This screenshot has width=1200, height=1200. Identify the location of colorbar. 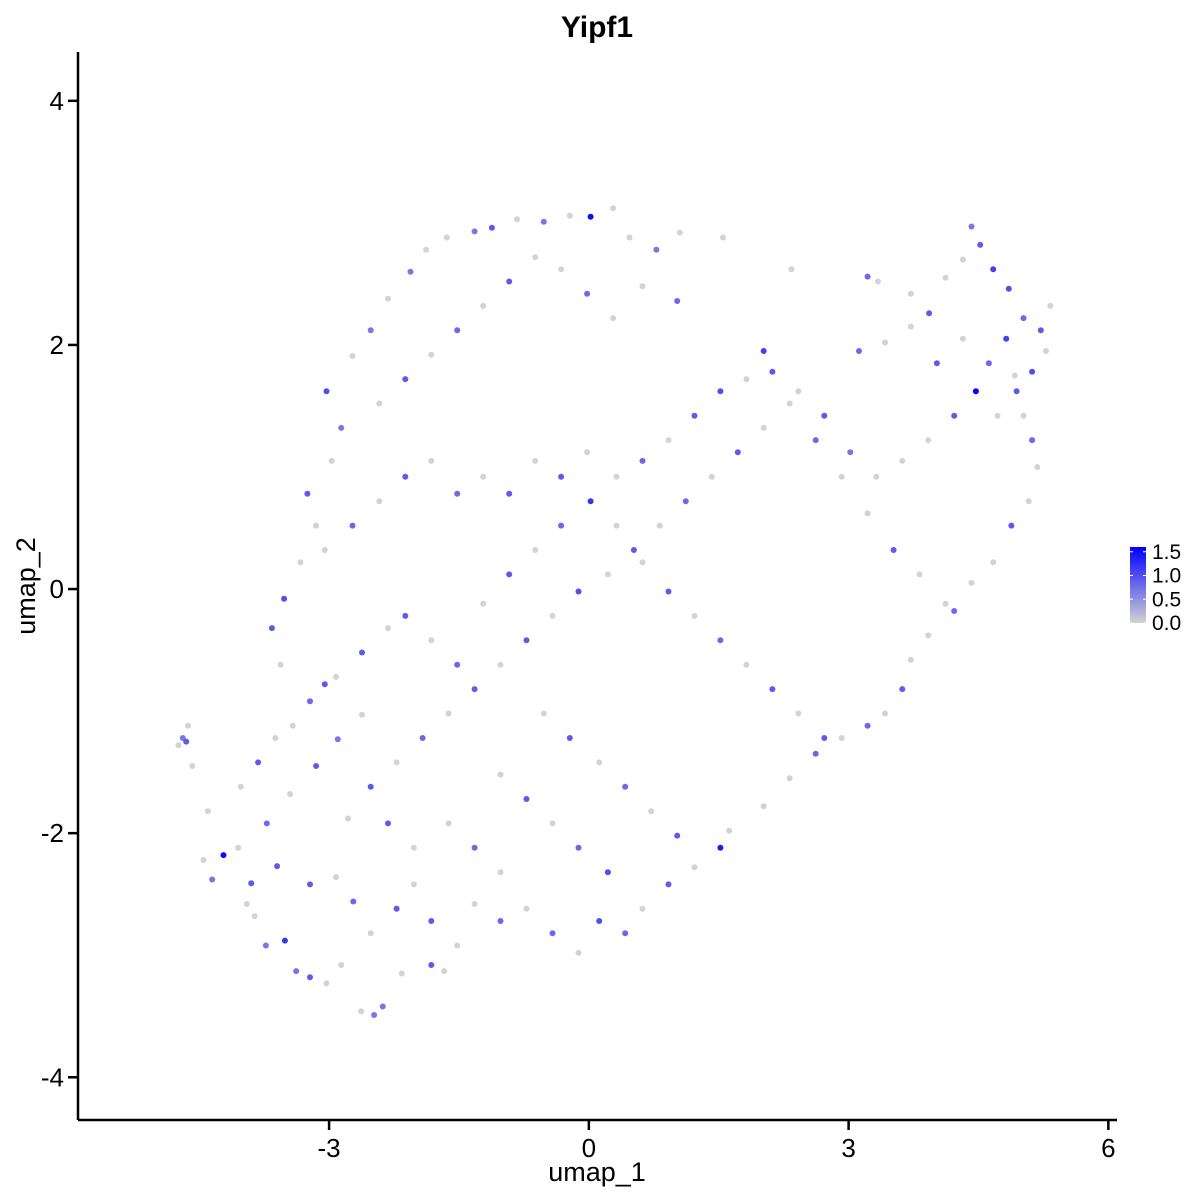
(1138, 585).